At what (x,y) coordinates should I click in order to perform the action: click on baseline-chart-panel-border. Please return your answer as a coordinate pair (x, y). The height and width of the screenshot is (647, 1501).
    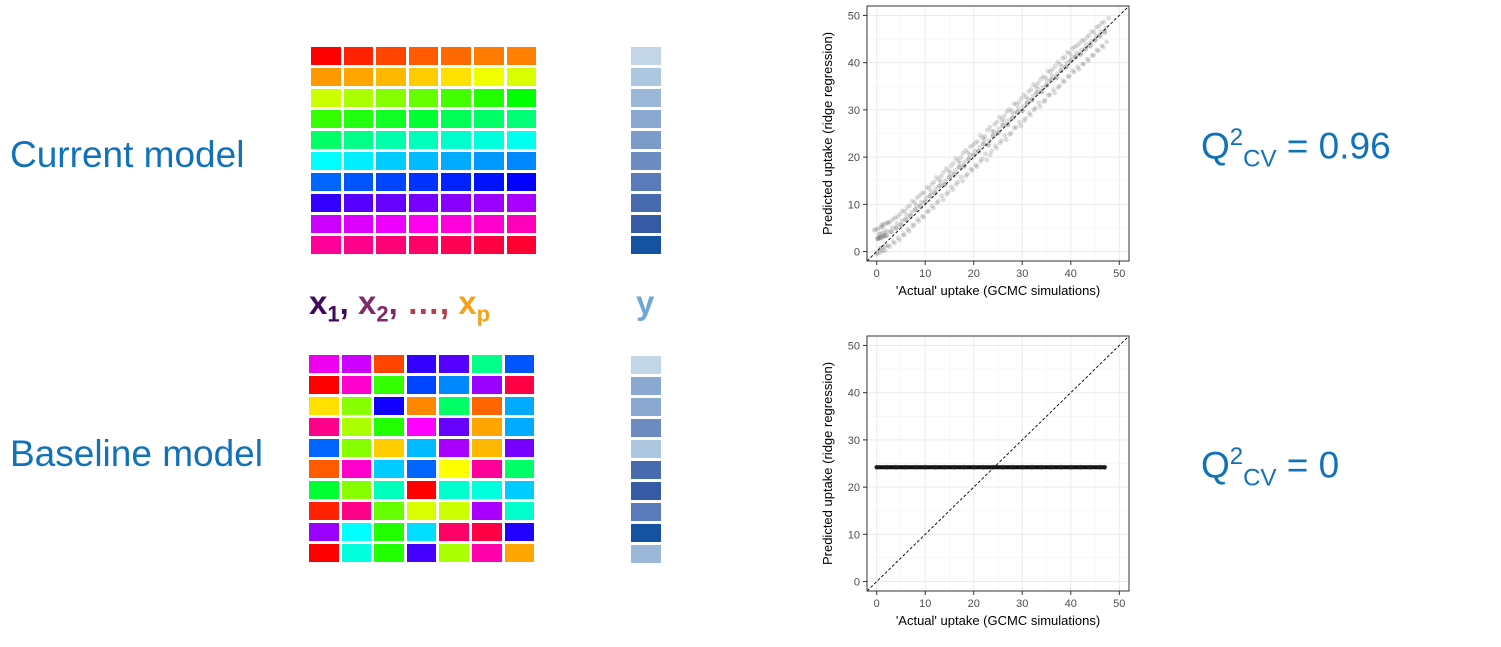
    Looking at the image, I should click on (998, 463).